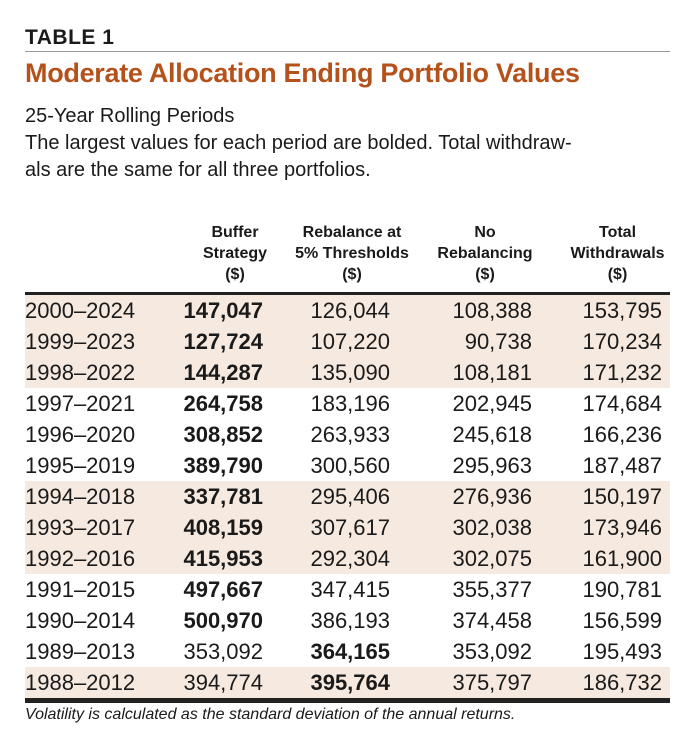 The image size is (700, 747). I want to click on value-cell: 108,388, so click(492, 310).